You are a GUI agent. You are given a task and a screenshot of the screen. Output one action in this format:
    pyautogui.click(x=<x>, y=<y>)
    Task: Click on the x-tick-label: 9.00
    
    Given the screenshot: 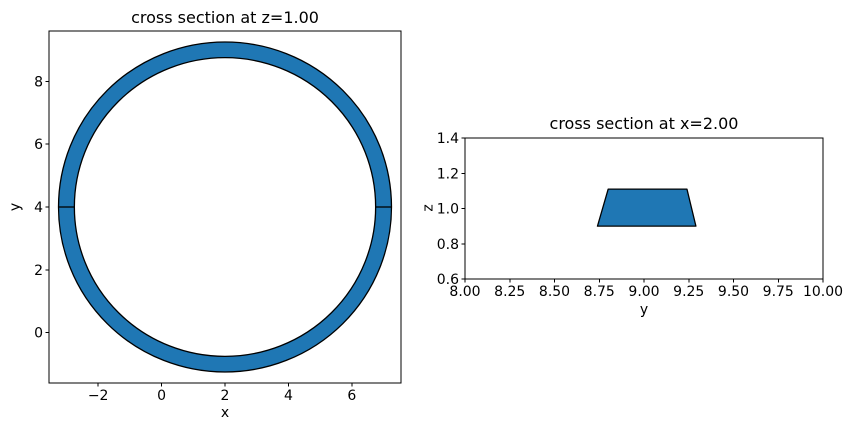 What is the action you would take?
    pyautogui.click(x=643, y=292)
    